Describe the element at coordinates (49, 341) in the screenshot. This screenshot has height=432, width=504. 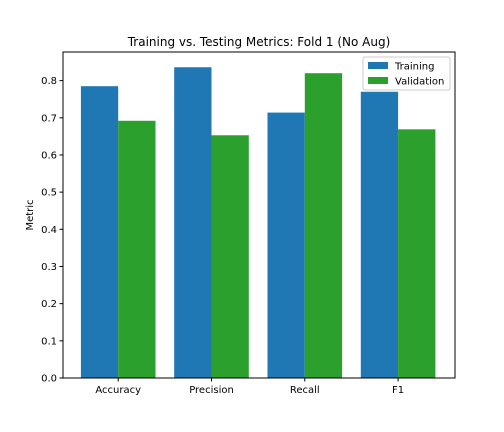
I see `y-tick-label: 0.1` at that location.